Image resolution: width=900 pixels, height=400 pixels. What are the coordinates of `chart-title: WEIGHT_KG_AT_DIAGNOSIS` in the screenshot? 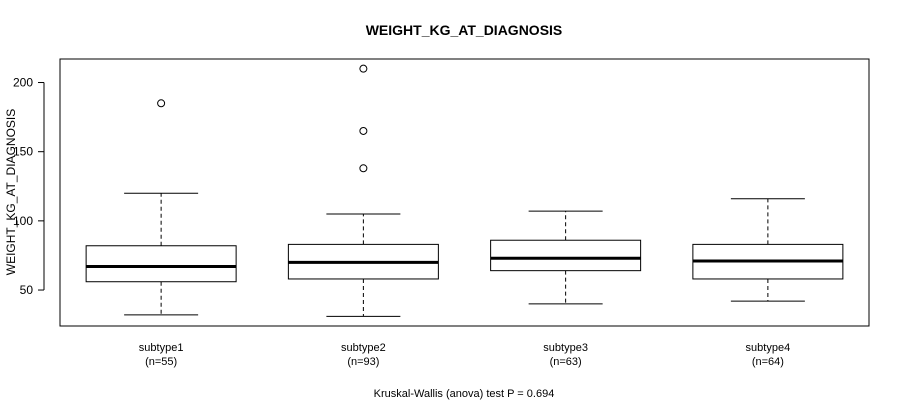 It's located at (464, 30).